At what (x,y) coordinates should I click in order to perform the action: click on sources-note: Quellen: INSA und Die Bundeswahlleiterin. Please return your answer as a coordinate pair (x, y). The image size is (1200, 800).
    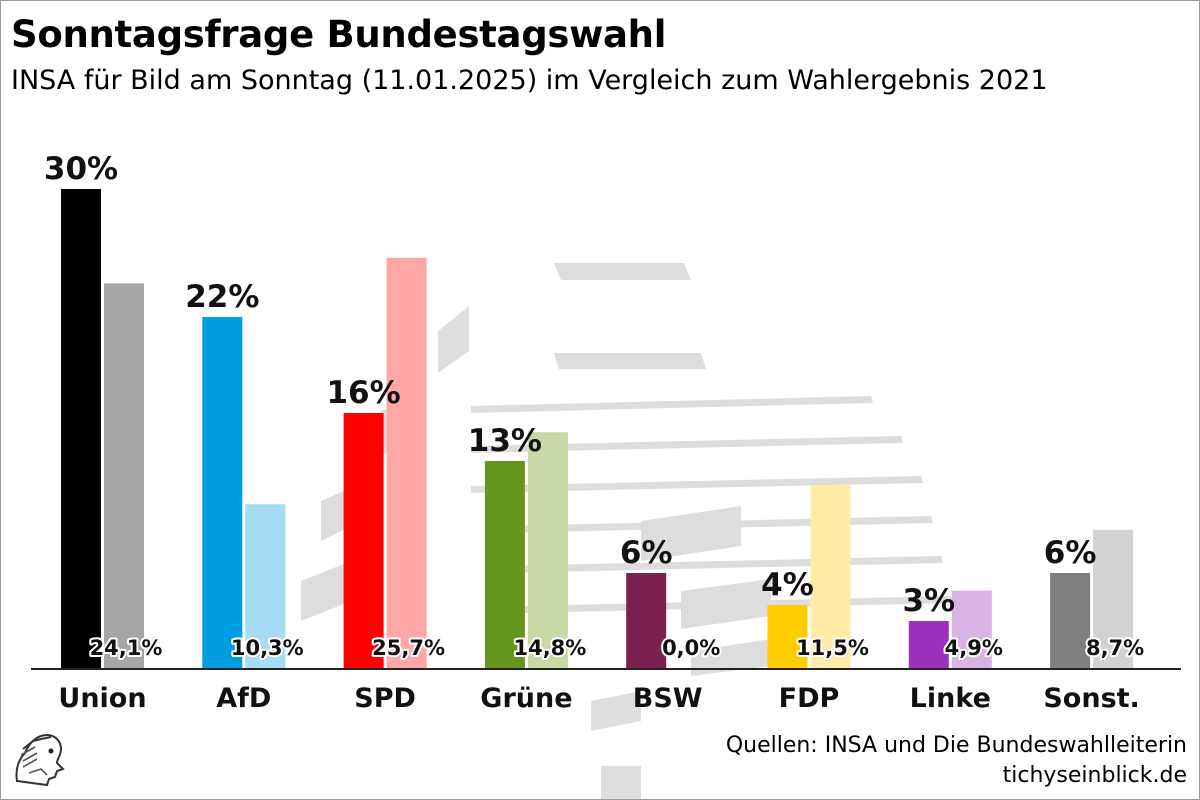
    Looking at the image, I should click on (956, 745).